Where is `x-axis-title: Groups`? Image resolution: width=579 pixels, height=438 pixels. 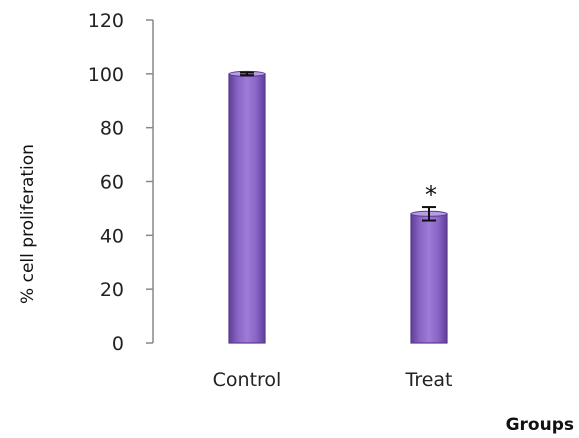 x-axis-title: Groups is located at coordinates (540, 425).